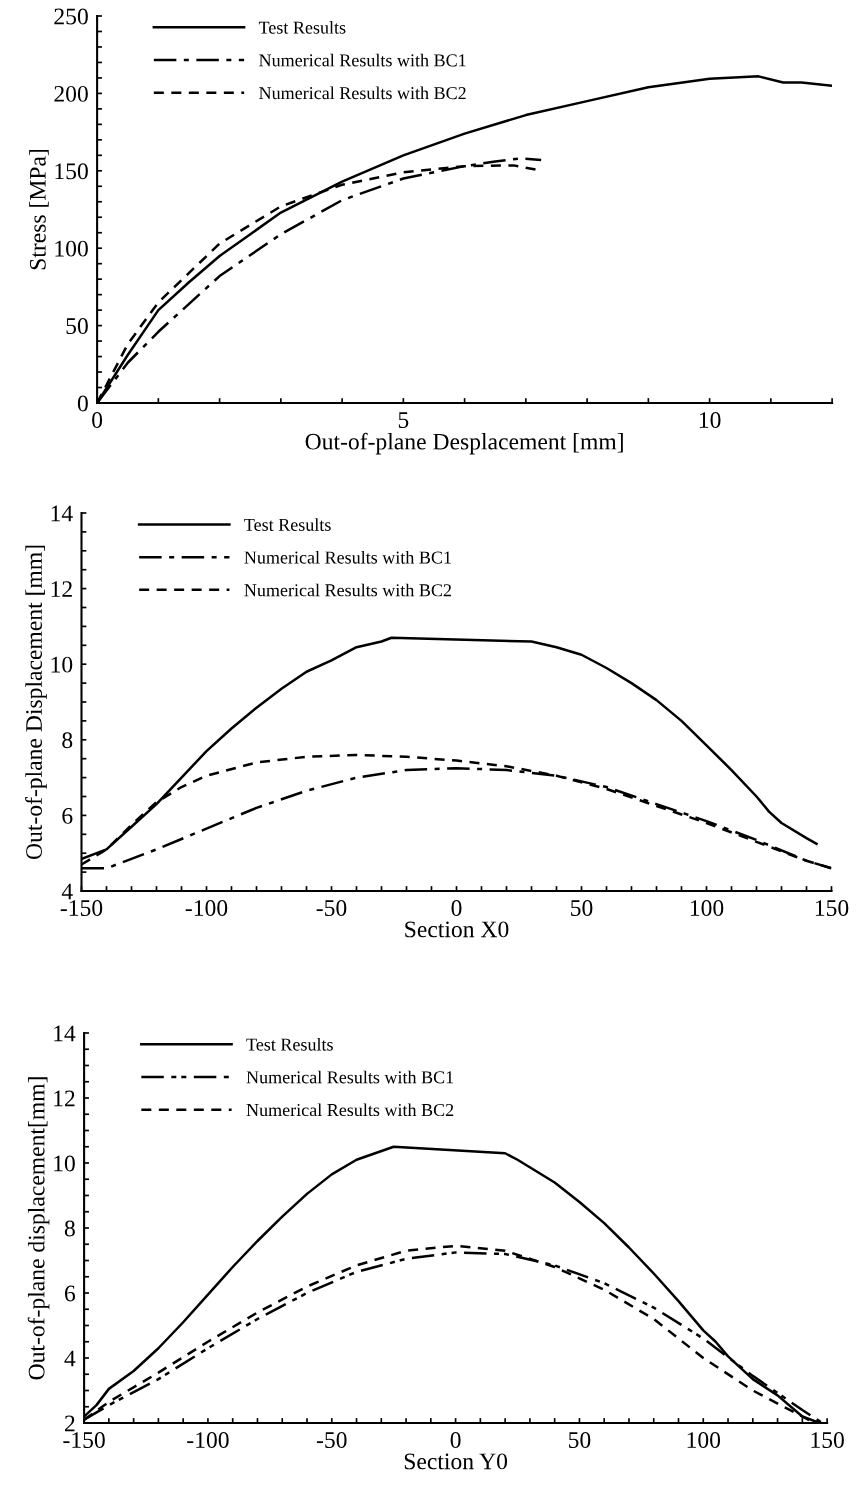 Image resolution: width=867 pixels, height=1488 pixels. What do you see at coordinates (464, 443) in the screenshot?
I see `x-axis-title: Out-of-plane Desplacement [mm]` at bounding box center [464, 443].